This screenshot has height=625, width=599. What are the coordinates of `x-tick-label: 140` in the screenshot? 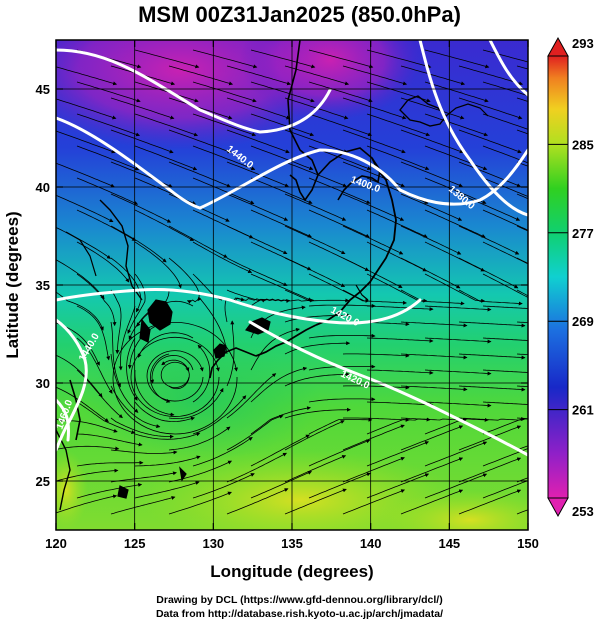 It's located at (371, 543).